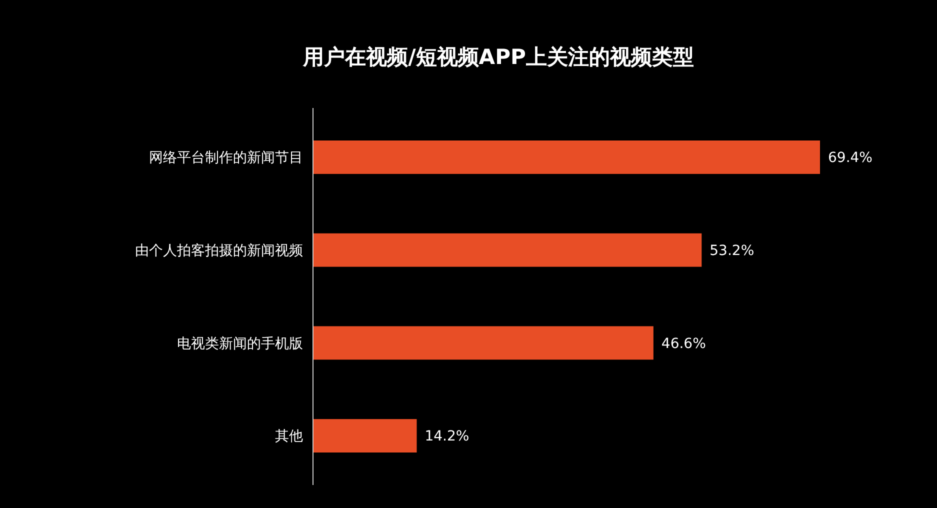 The height and width of the screenshot is (508, 937). What do you see at coordinates (240, 344) in the screenshot?
I see `y-tick-label: 电视类新闻的手机版` at bounding box center [240, 344].